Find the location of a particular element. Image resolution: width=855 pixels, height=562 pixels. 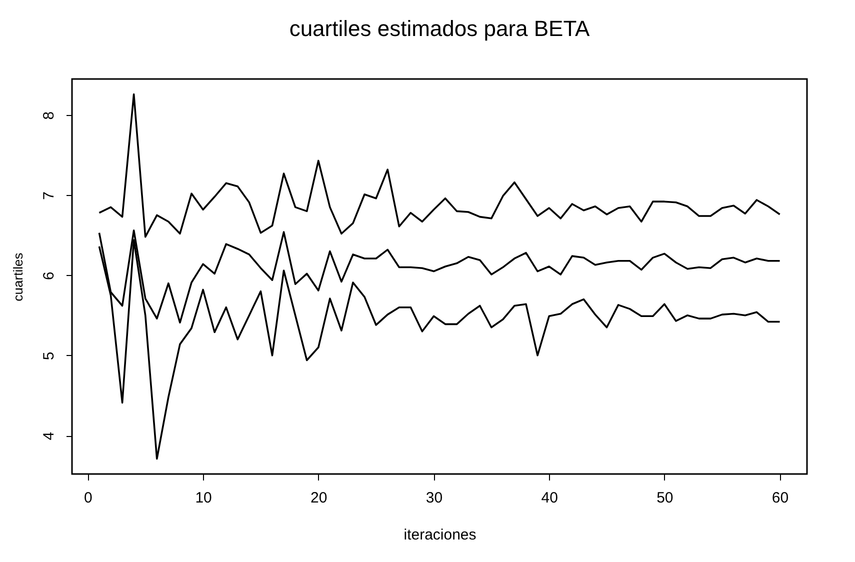

y-tick-label: 5 is located at coordinates (49, 356).